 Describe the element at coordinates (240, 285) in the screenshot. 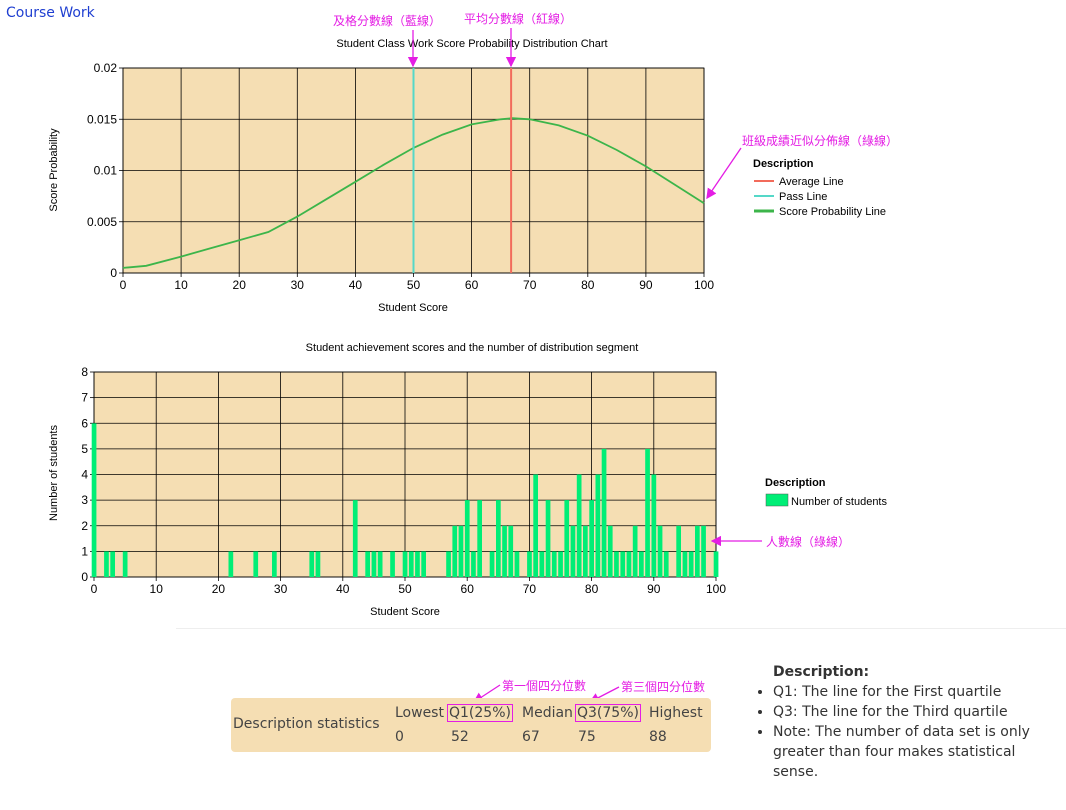

I see `chart1-xtick-label: 20` at that location.